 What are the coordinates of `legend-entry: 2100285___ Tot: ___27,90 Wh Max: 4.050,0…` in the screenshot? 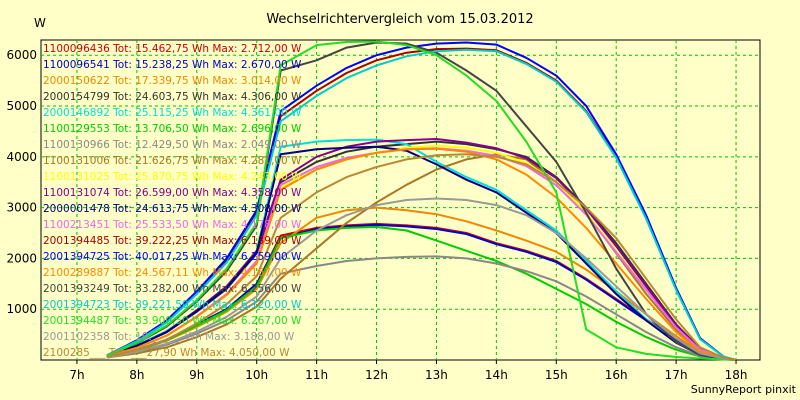 It's located at (166, 353).